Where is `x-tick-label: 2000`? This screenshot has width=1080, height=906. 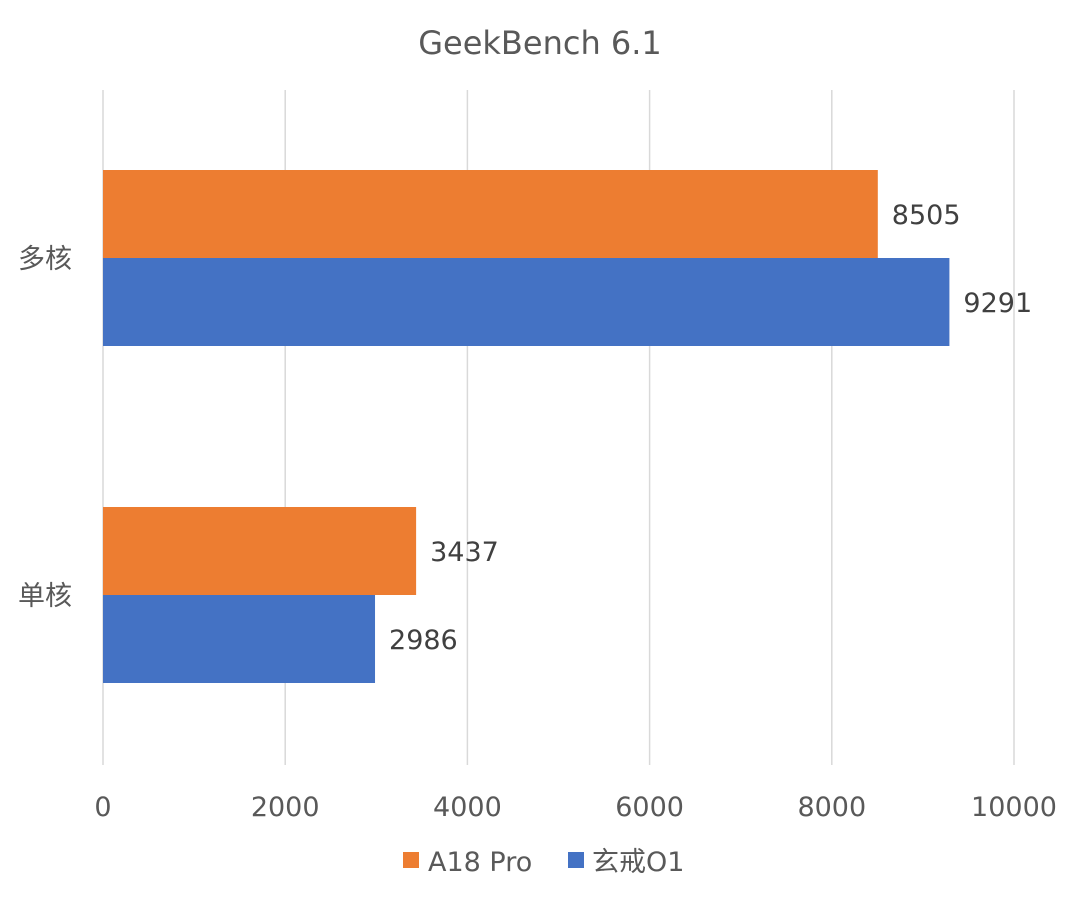 x-tick-label: 2000 is located at coordinates (285, 807).